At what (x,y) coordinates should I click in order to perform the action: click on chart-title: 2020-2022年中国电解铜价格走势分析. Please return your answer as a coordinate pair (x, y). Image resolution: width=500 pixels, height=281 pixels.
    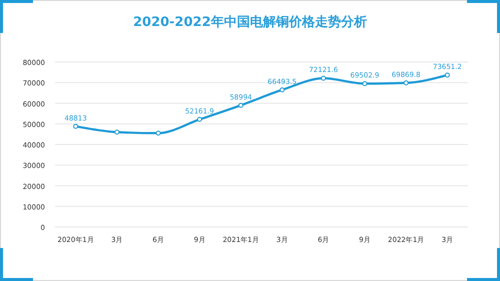
    Looking at the image, I should click on (250, 22).